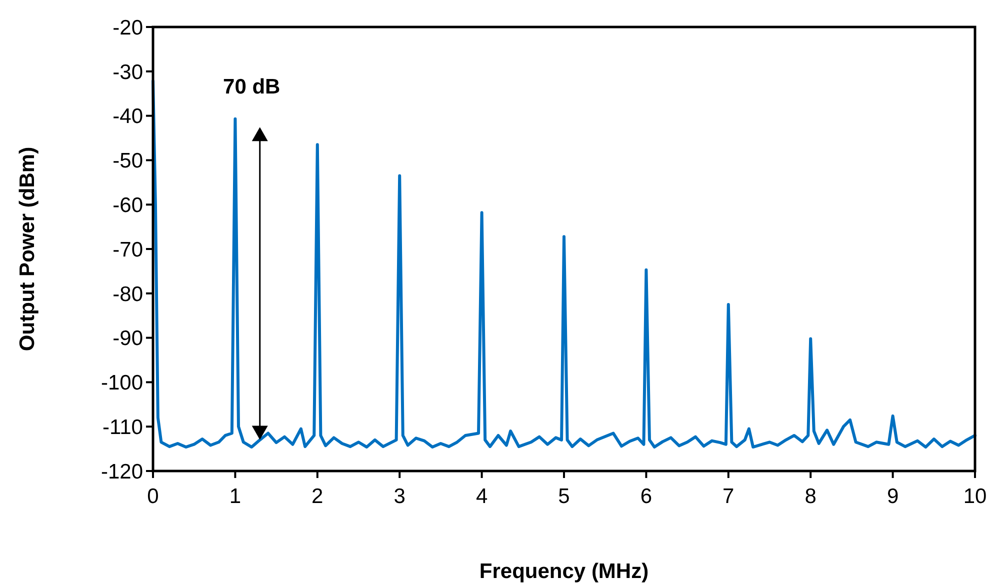  I want to click on x-tick-label: 1, so click(235, 496).